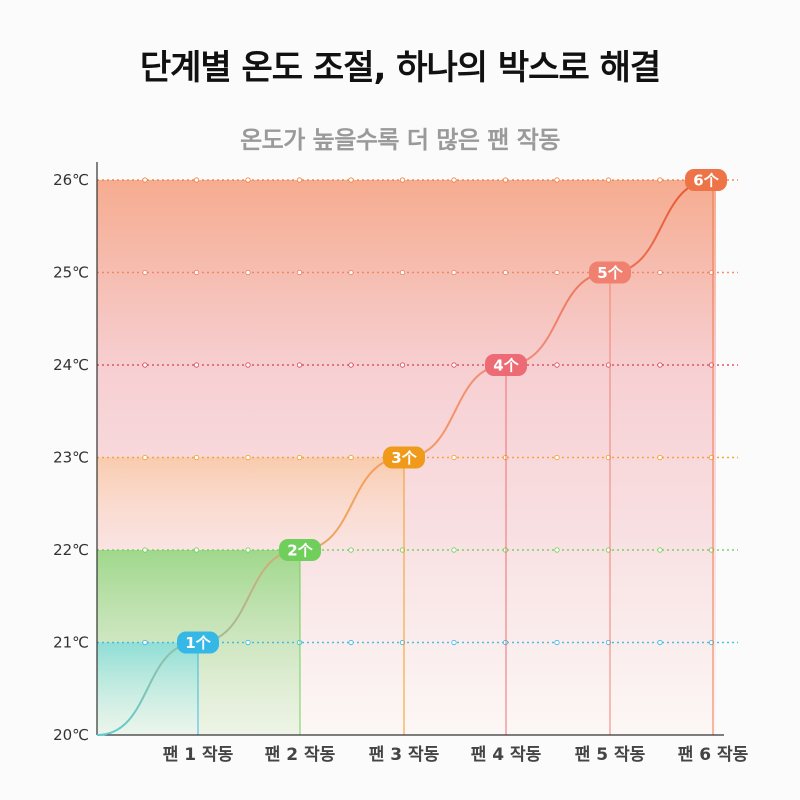 The height and width of the screenshot is (800, 800). I want to click on fan-5-badge, so click(610, 272).